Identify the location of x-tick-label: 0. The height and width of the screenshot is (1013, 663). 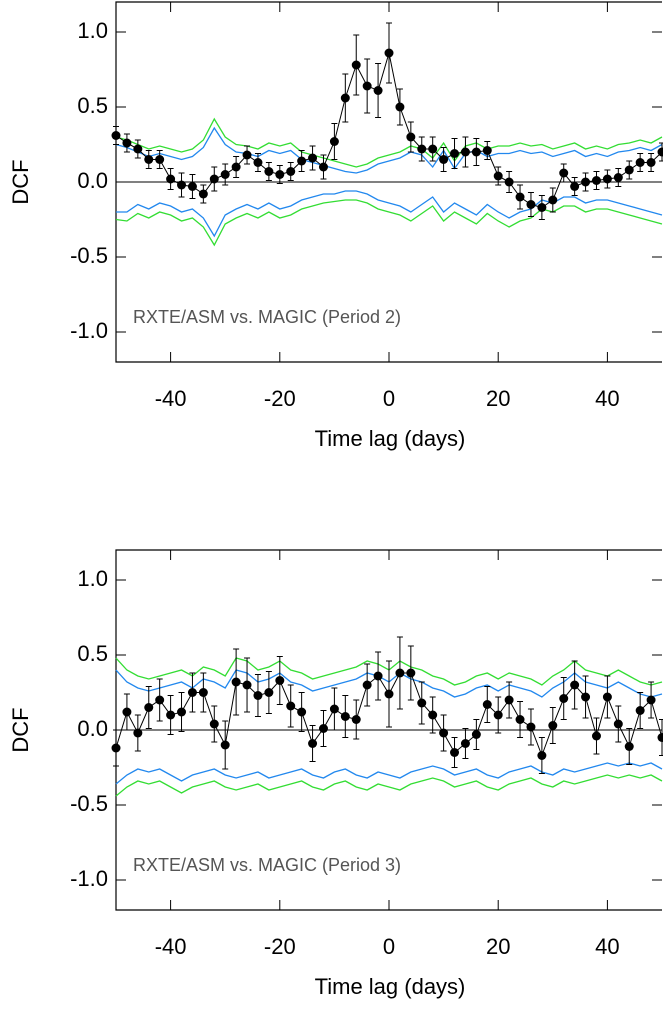
(389, 946).